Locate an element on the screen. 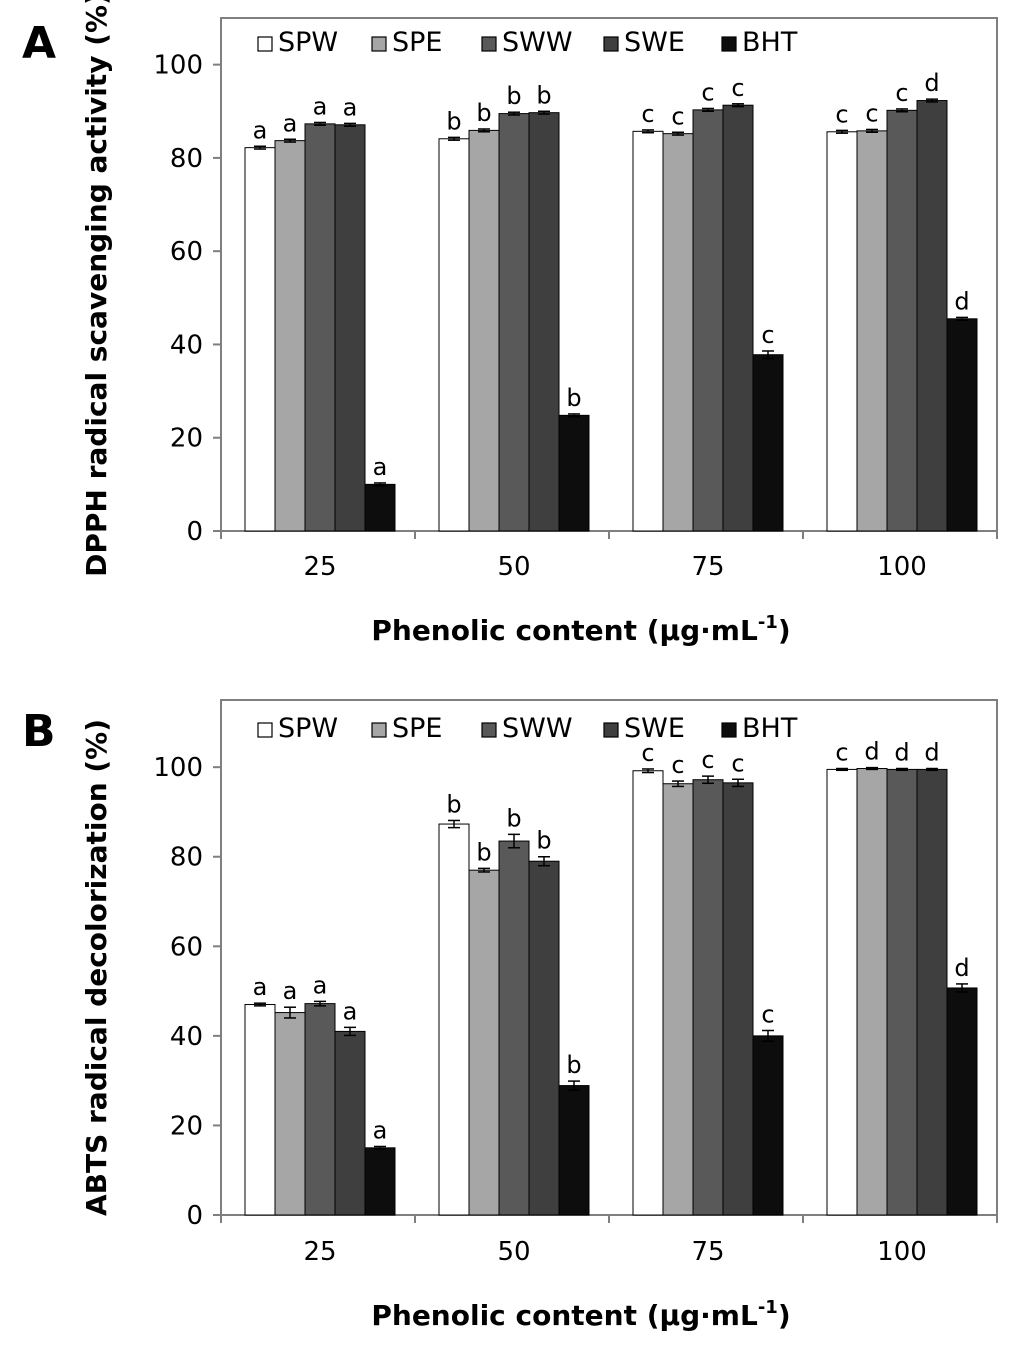  y-axis-title: DPPH radical scavenging activity (%) is located at coordinates (96, 288).